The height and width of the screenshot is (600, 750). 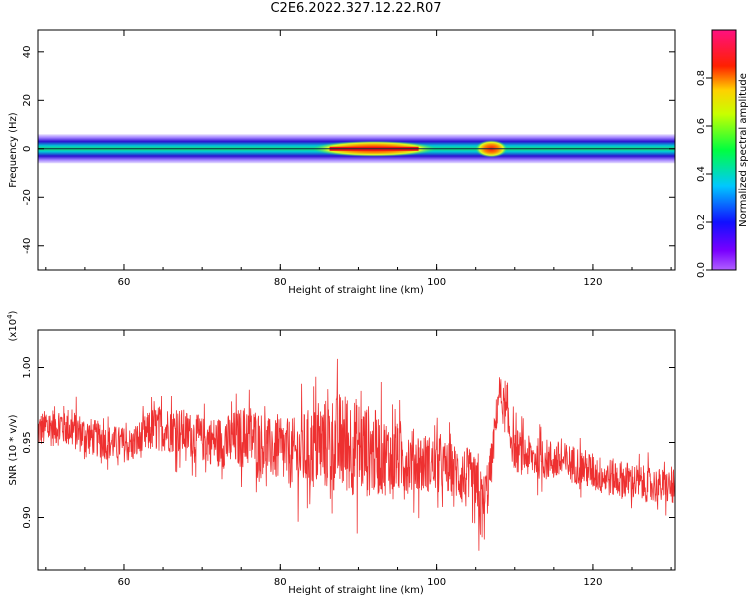 I want to click on spectrum-heatmap, so click(x=356, y=149).